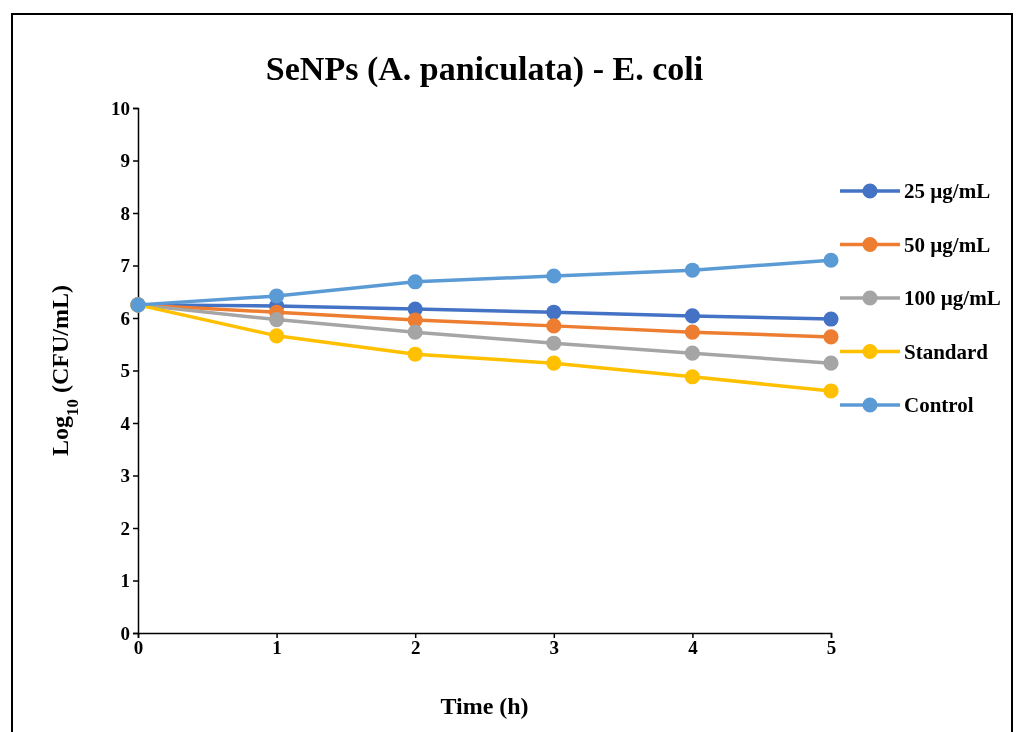 The image size is (1020, 732). Describe the element at coordinates (125, 318) in the screenshot. I see `y-tick-label: 6` at that location.